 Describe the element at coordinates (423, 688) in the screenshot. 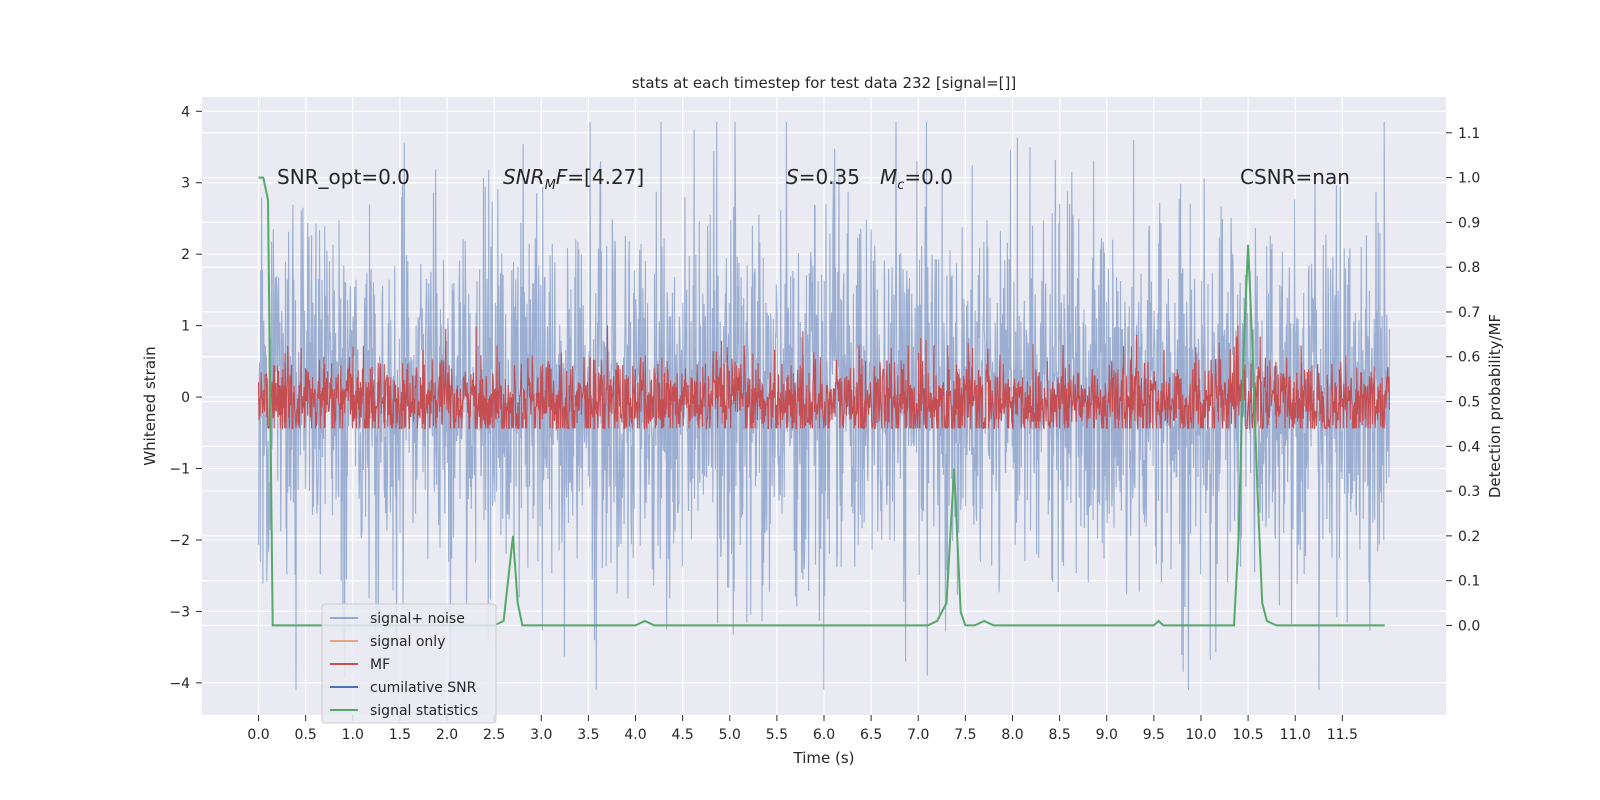

I see `legend-label-cumulative-snr: cumilative SNR` at that location.